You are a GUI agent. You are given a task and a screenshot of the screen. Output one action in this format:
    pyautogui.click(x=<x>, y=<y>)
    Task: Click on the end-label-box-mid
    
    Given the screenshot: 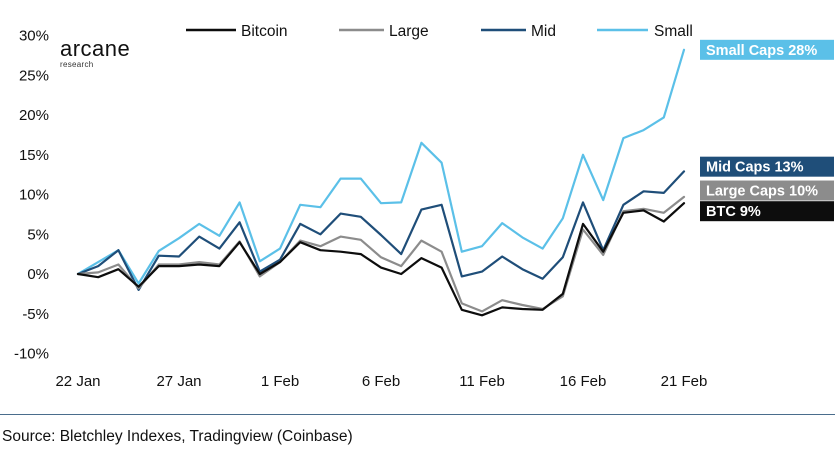 What is the action you would take?
    pyautogui.click(x=767, y=166)
    